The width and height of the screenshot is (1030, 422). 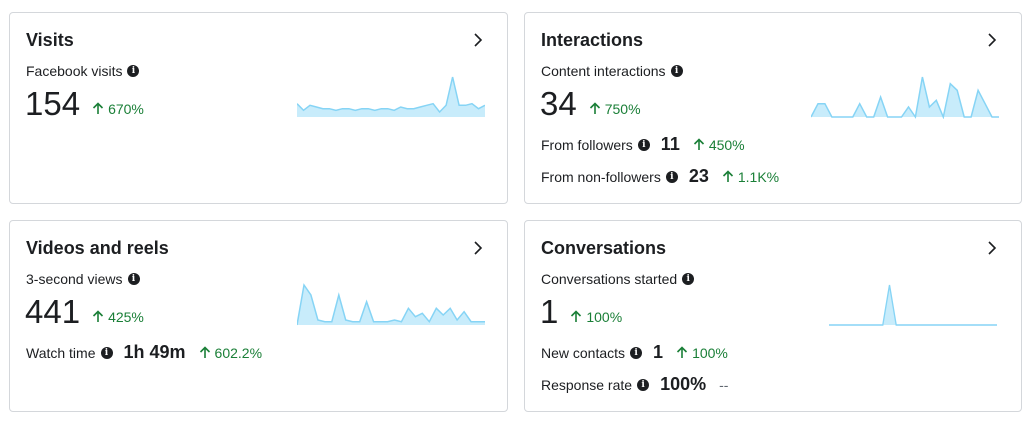 I want to click on sub-metric-row: From non-followers i 23 1.1K%, so click(x=660, y=176).